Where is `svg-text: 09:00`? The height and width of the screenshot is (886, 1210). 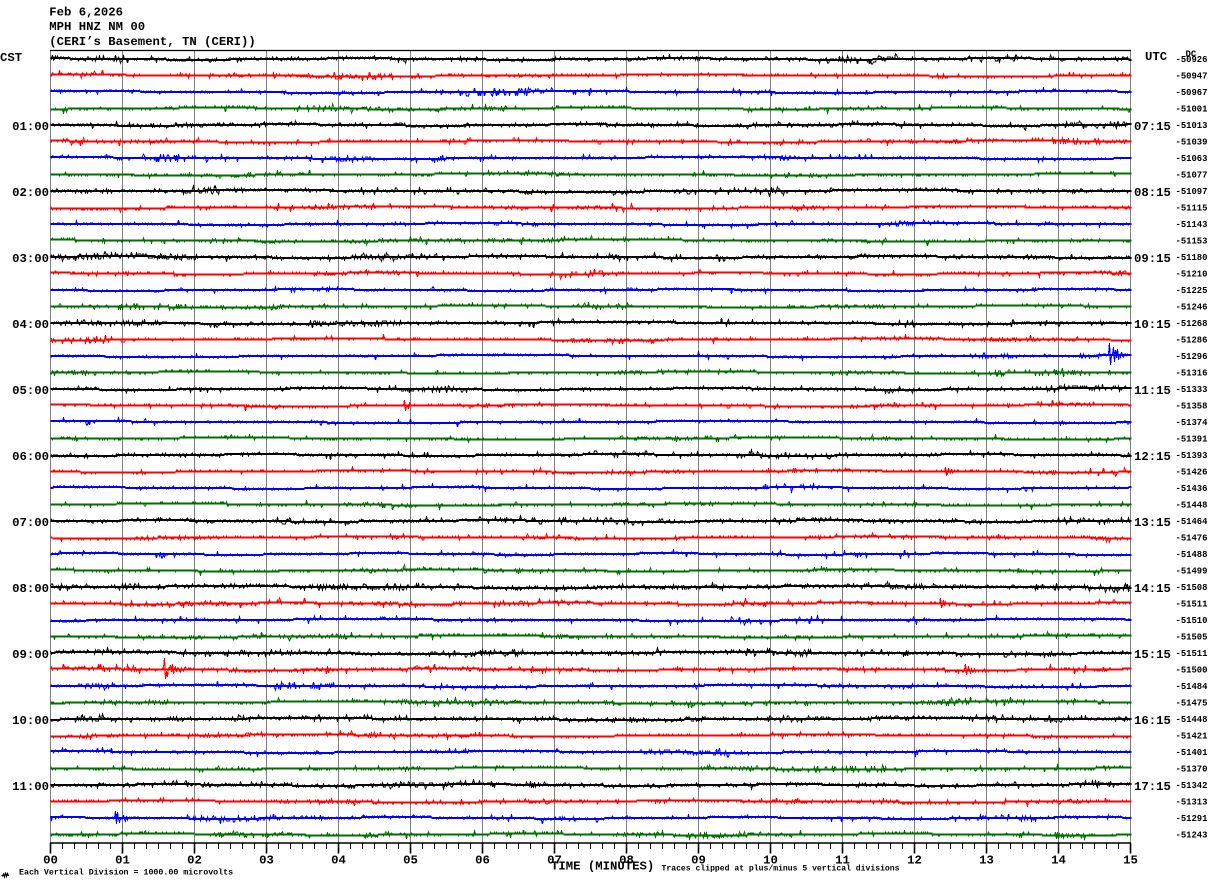
svg-text: 09:00 is located at coordinates (30, 655).